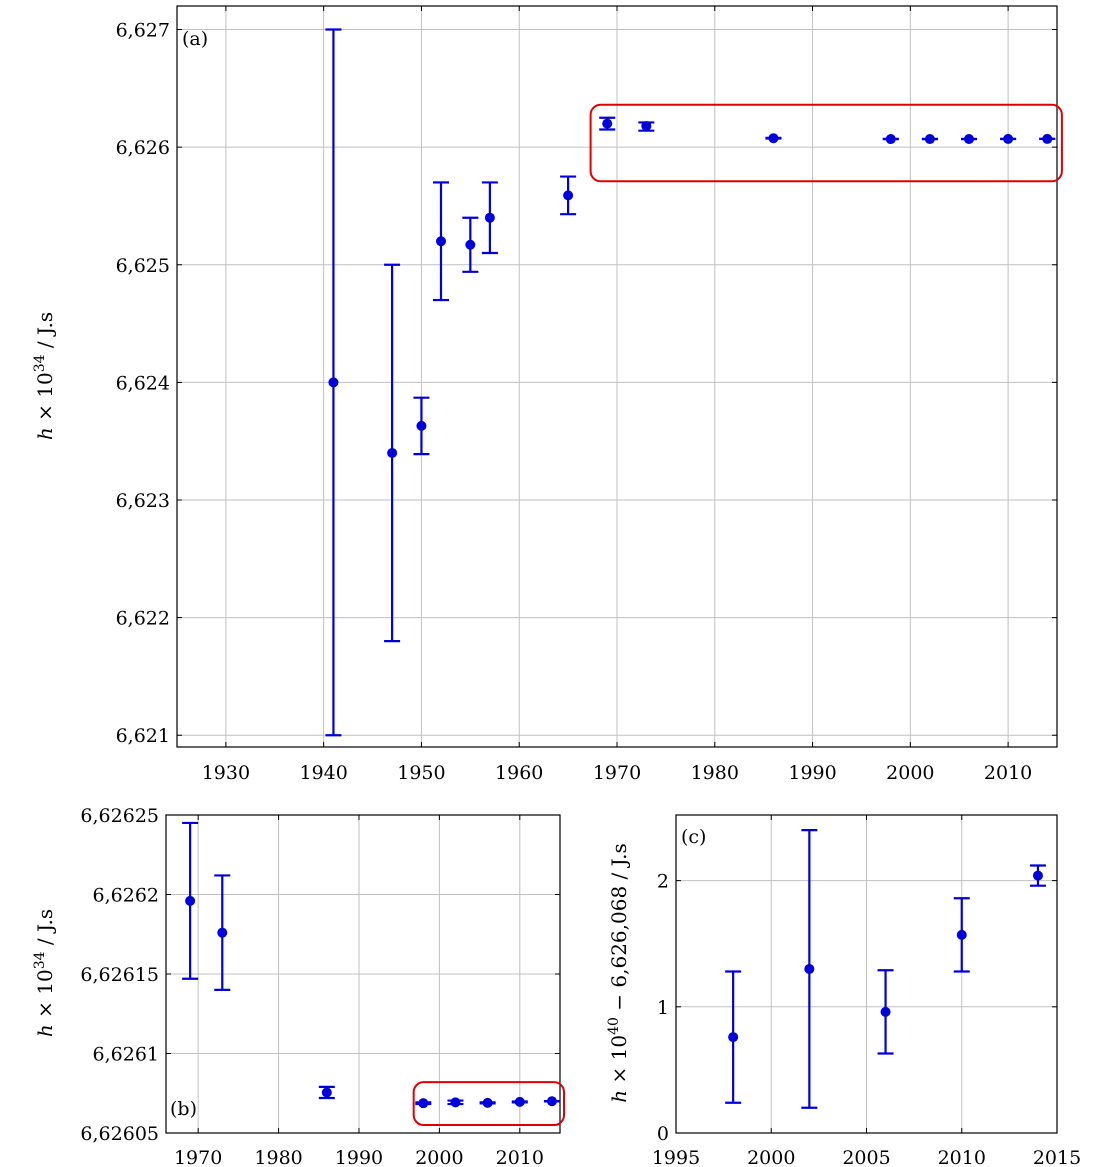  I want to click on x-tick-label: 2015, so click(1057, 1157).